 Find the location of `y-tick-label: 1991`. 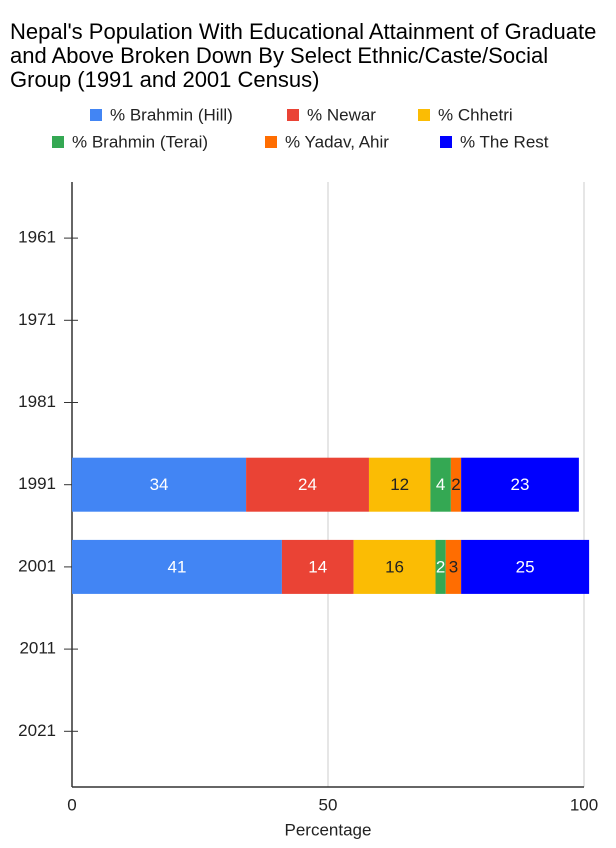

y-tick-label: 1991 is located at coordinates (37, 483).